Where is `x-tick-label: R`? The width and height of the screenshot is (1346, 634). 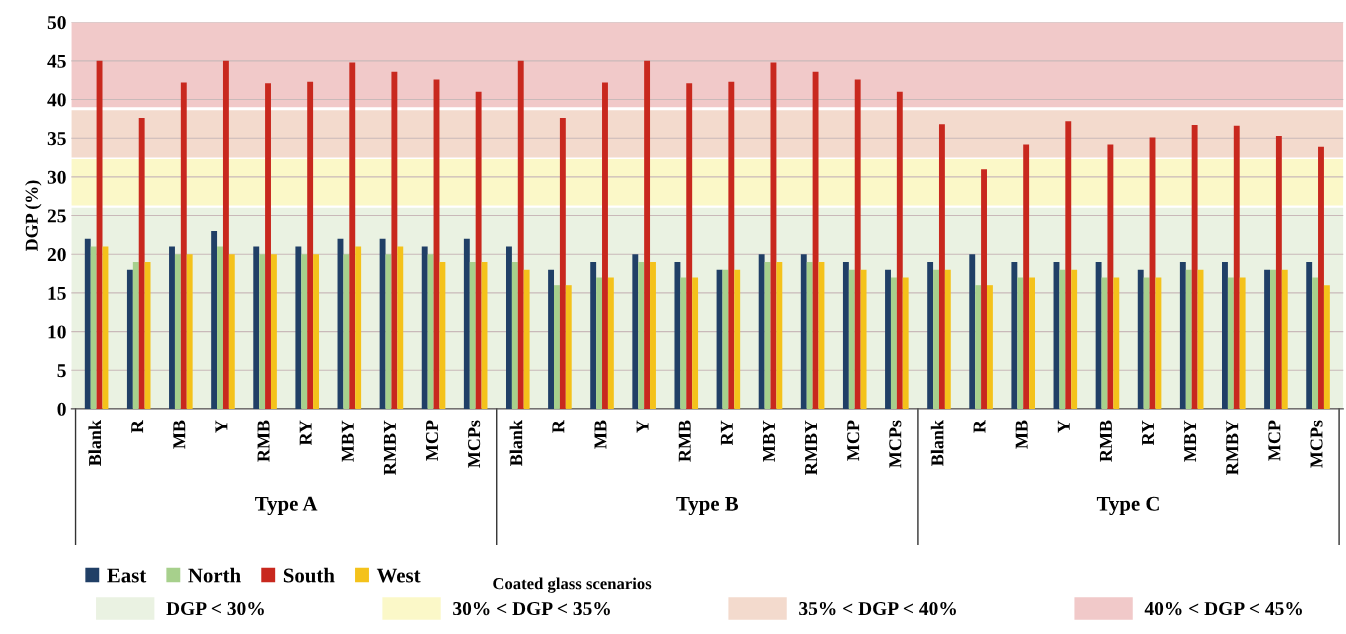
x-tick-label: R is located at coordinates (979, 426).